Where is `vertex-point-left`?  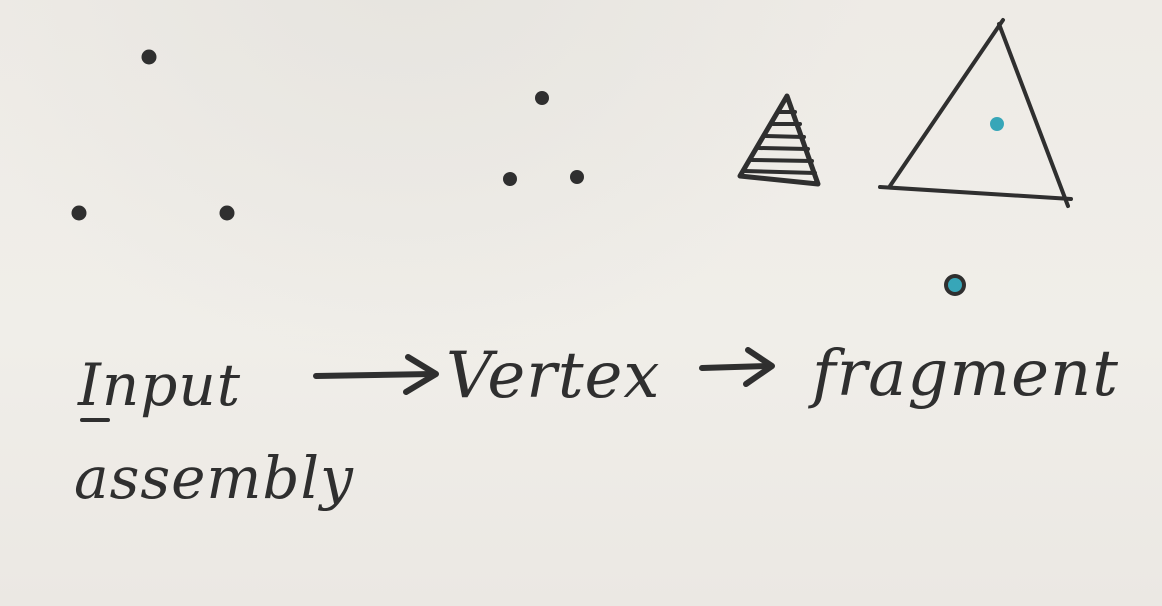
vertex-point-left is located at coordinates (510, 179).